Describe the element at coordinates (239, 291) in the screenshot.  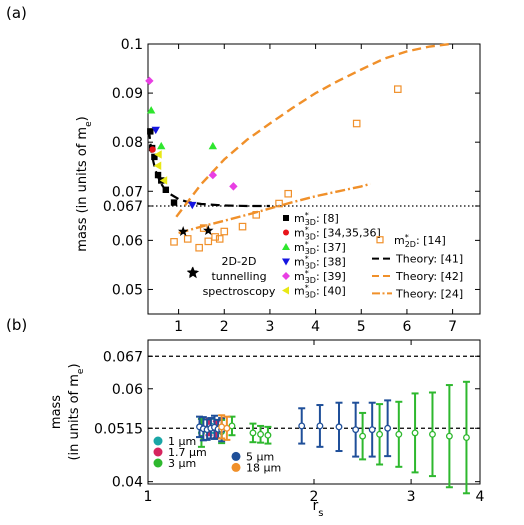
I see `annotation-line-3: spectroscopy` at that location.